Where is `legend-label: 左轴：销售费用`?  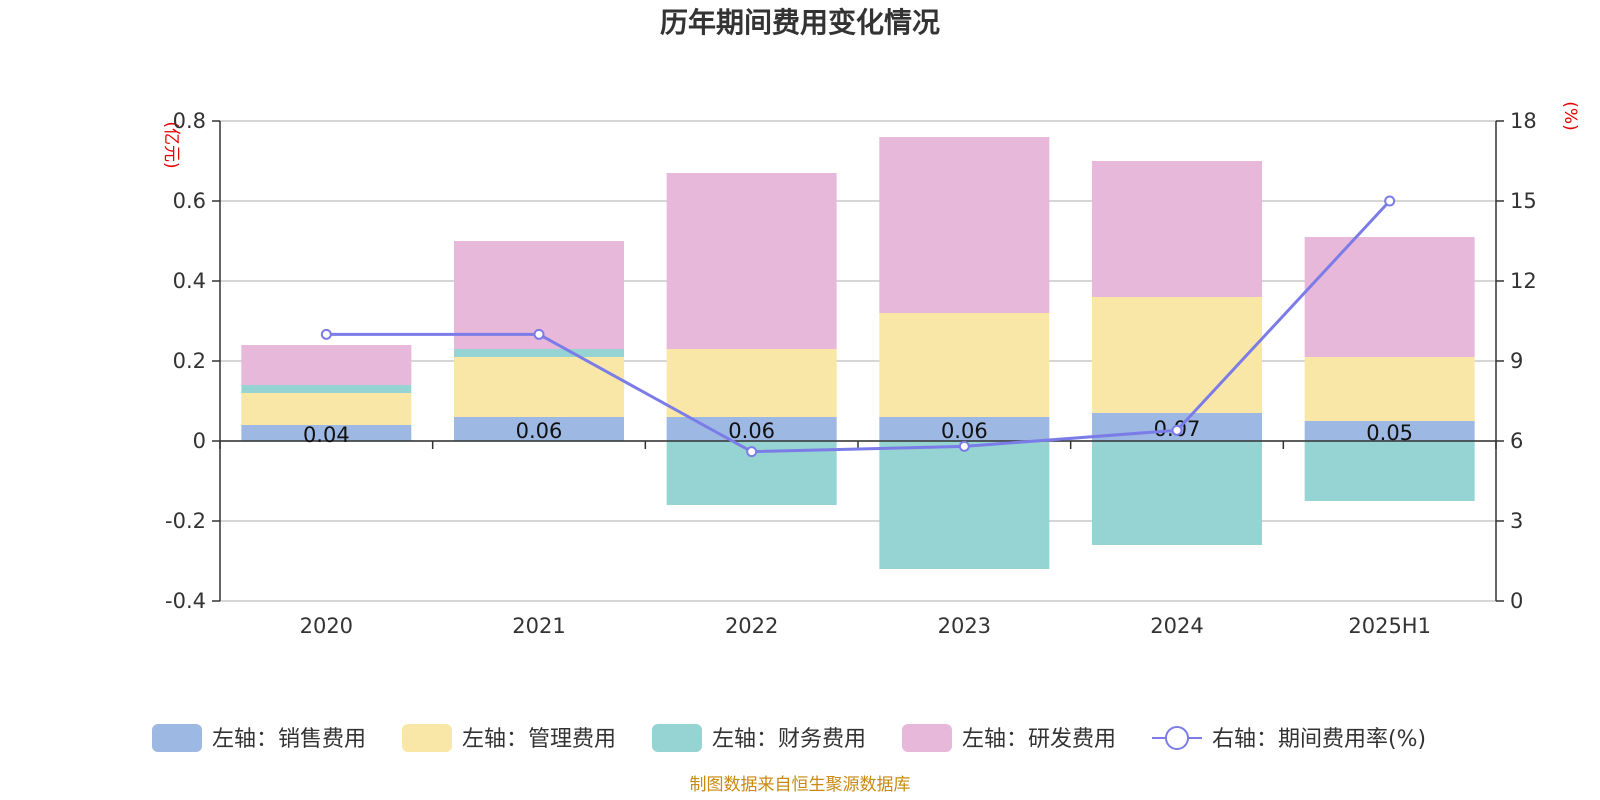
legend-label: 左轴：销售费用 is located at coordinates (289, 739).